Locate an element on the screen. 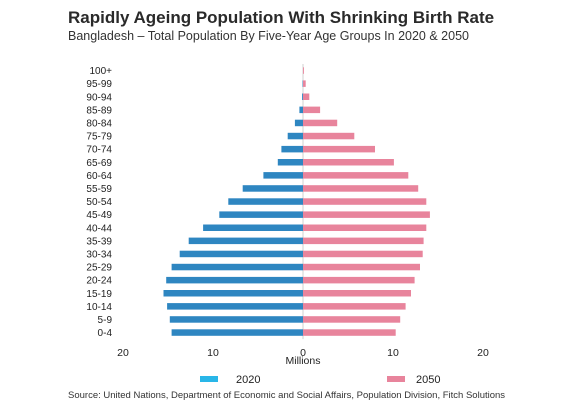 This screenshot has height=408, width=564. category-label: 90-94 is located at coordinates (99, 97).